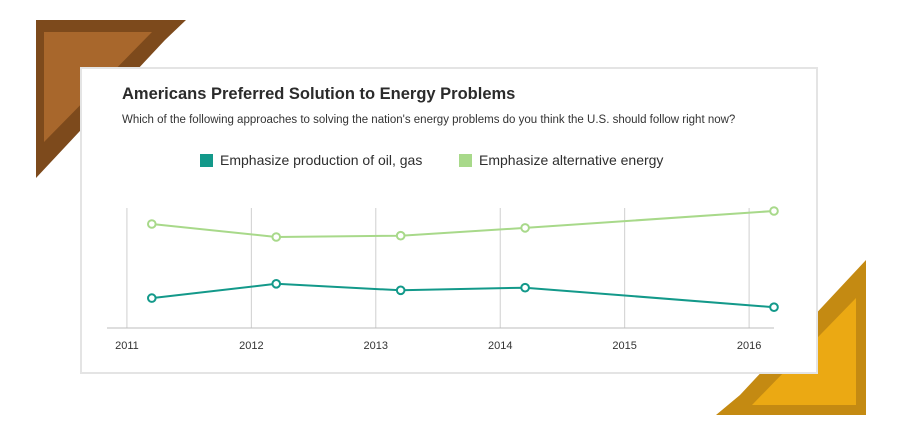 The width and height of the screenshot is (901, 442). What do you see at coordinates (127, 346) in the screenshot?
I see `x-tick-label-2011: 2011` at bounding box center [127, 346].